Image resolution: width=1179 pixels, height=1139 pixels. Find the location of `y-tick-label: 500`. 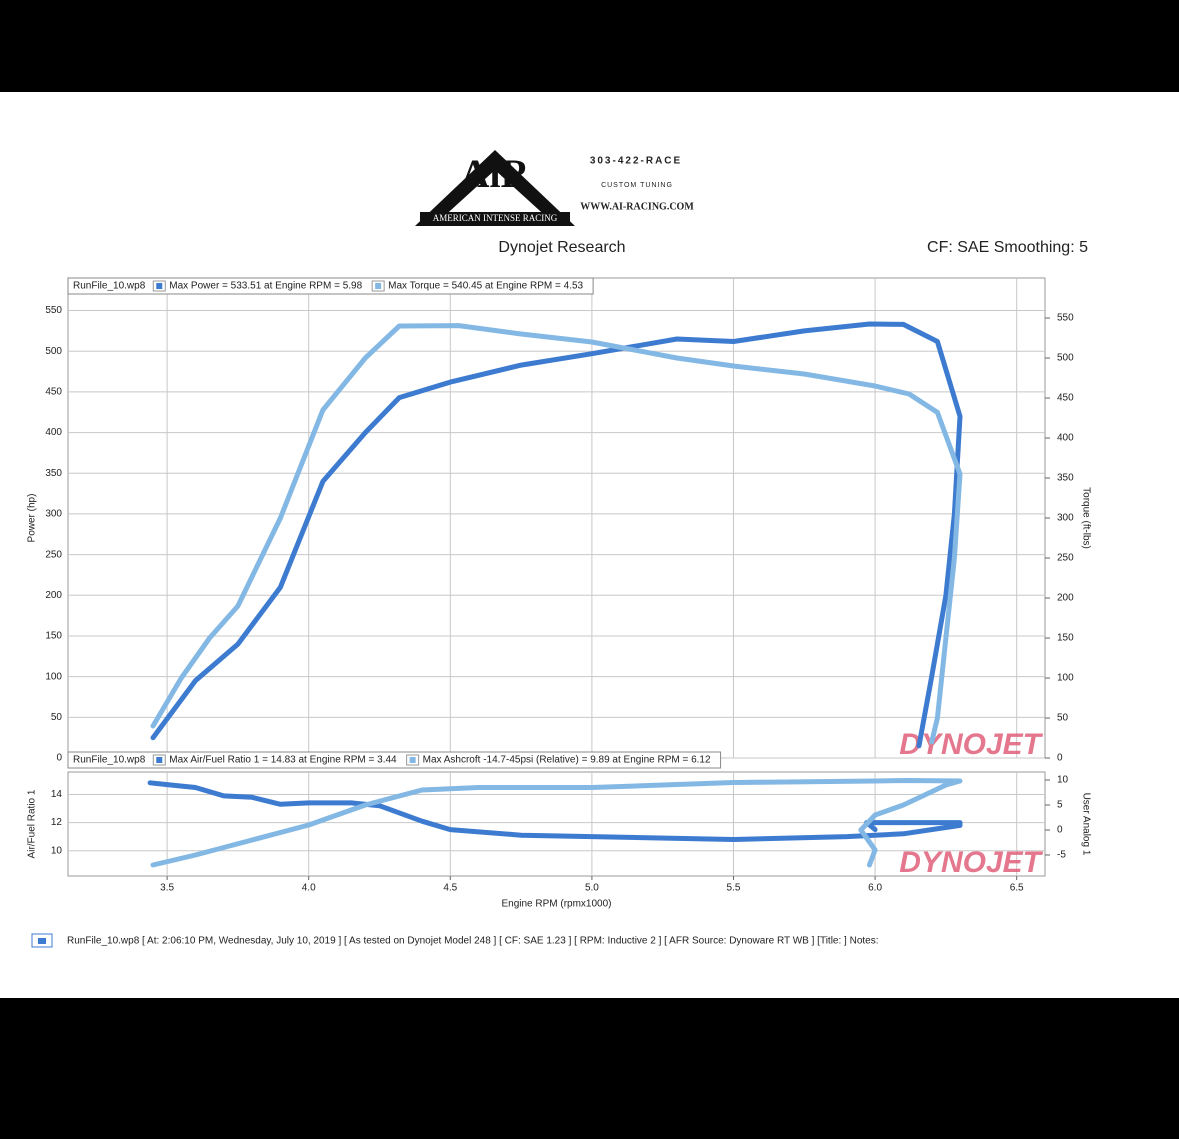

y-tick-label: 500 is located at coordinates (53, 351).